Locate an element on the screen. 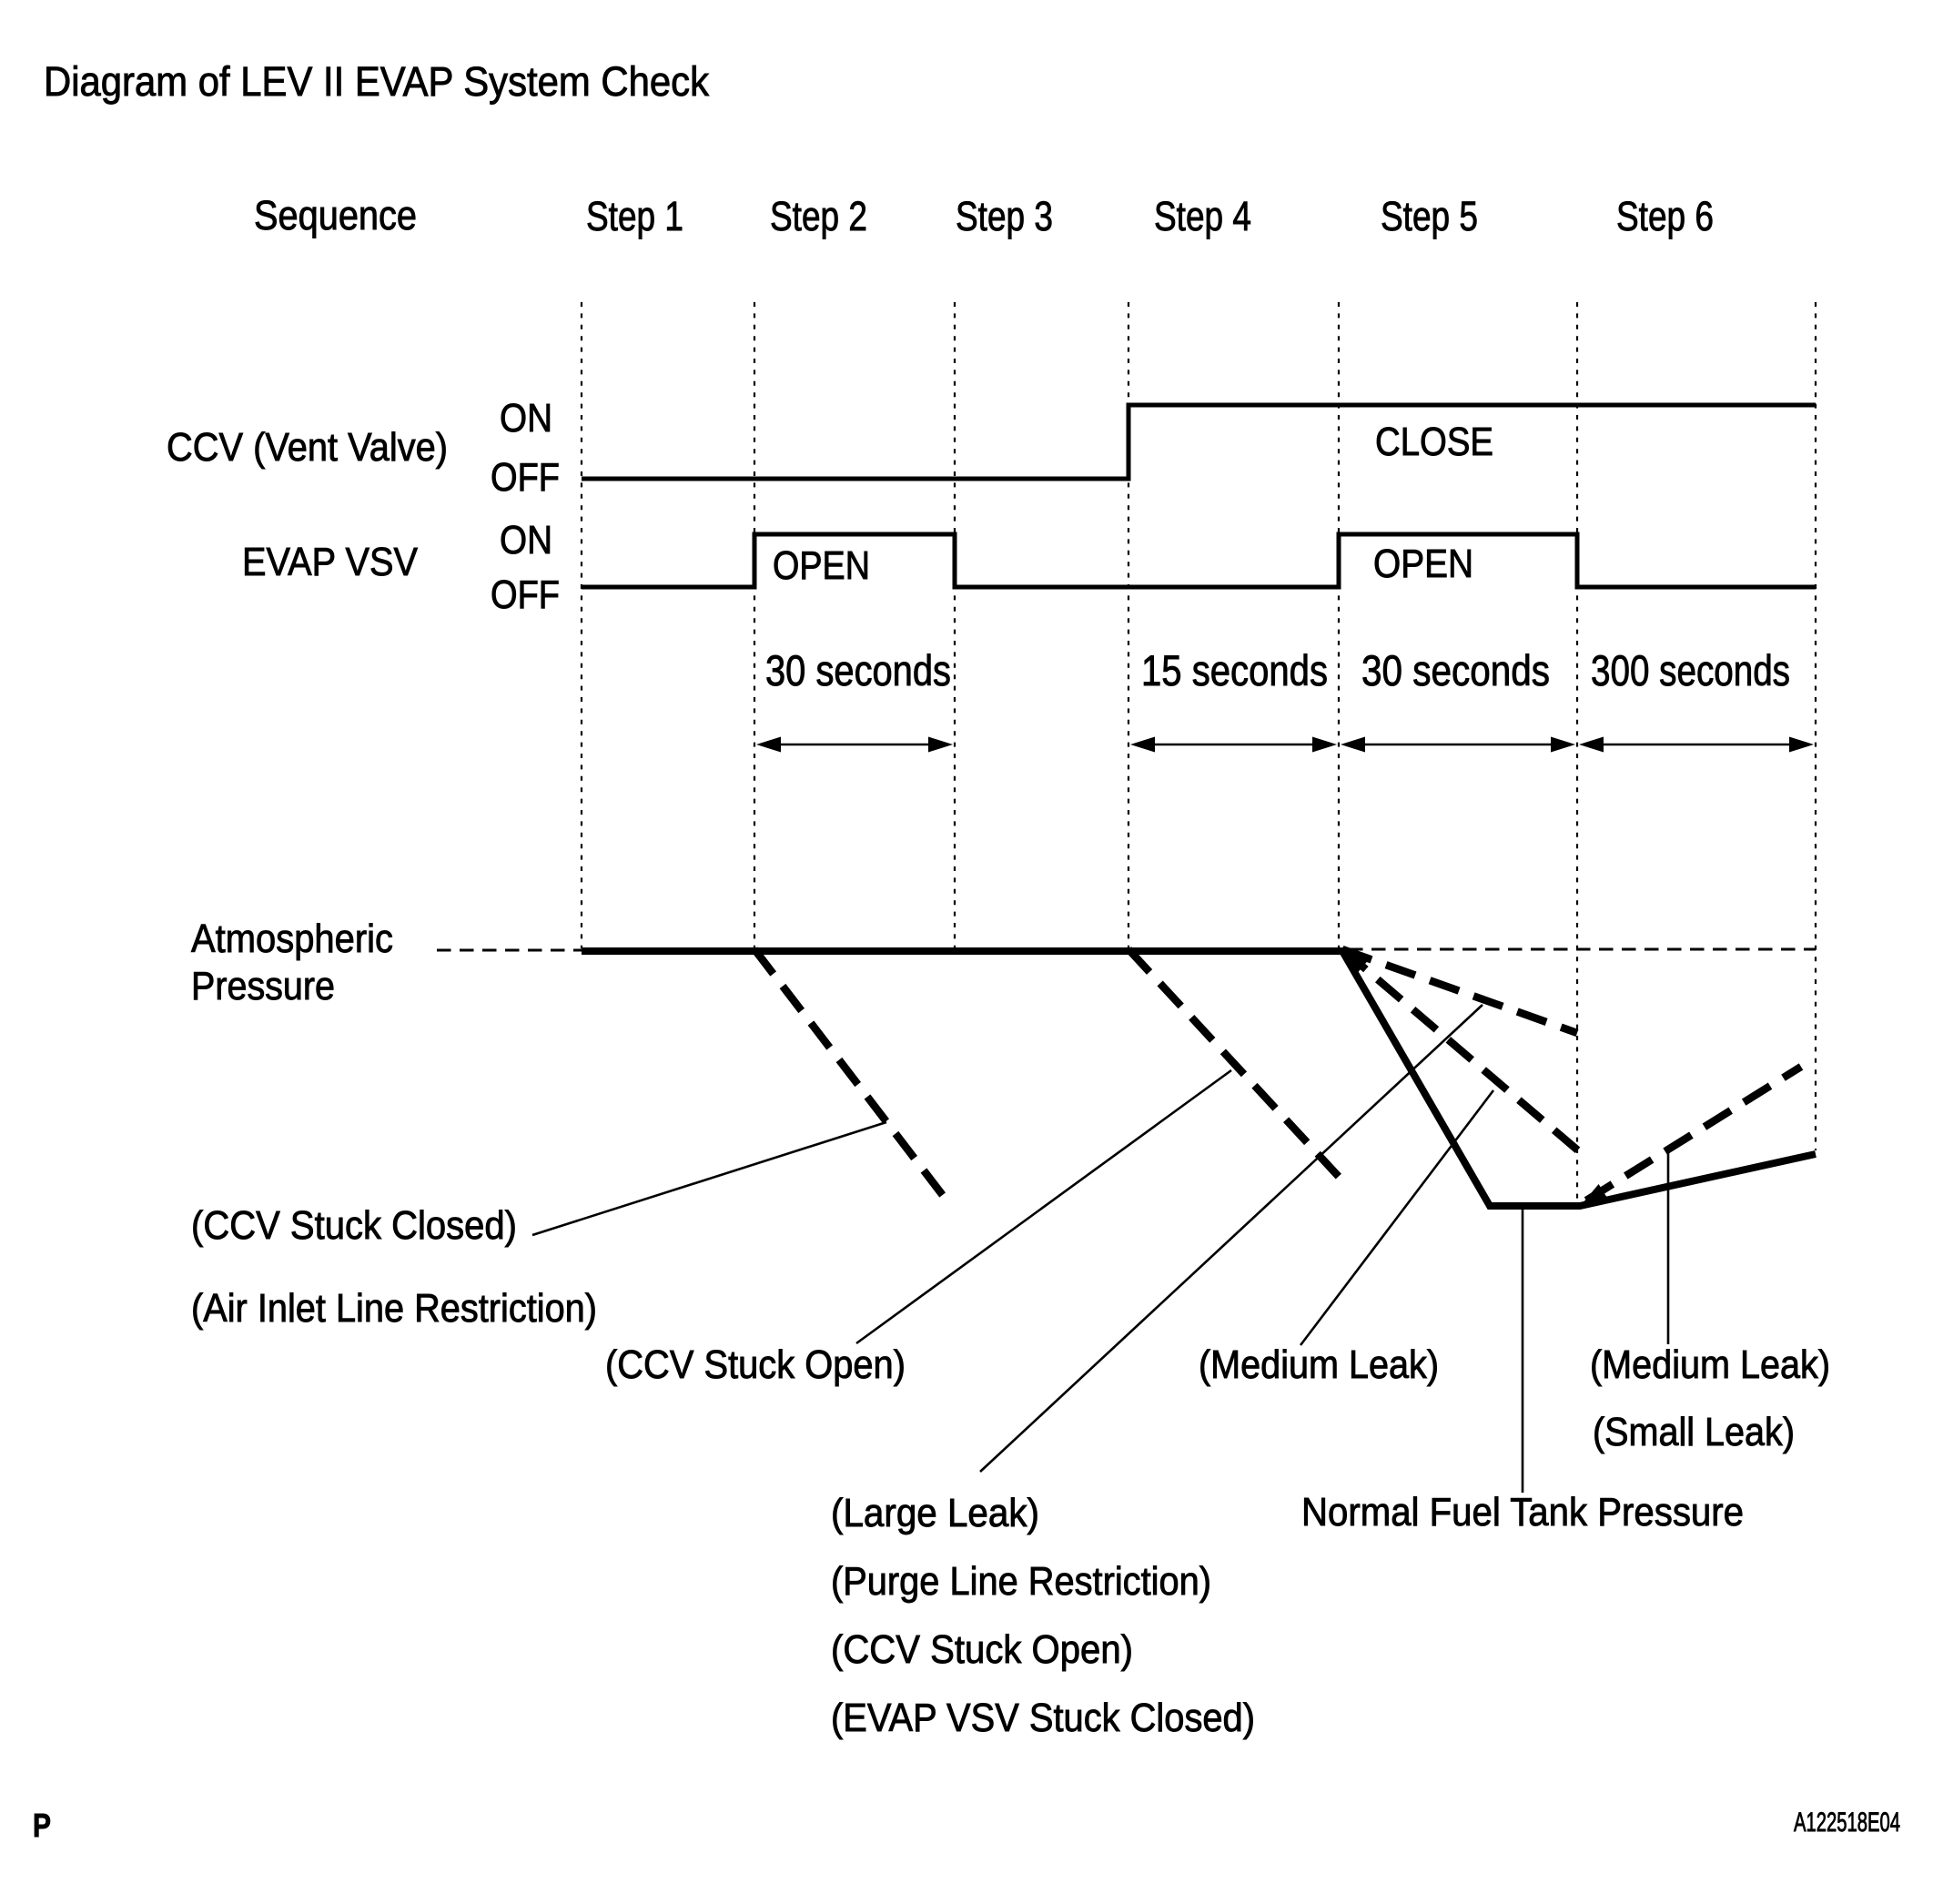  svg-text: Normal Fuel Tank Pressure is located at coordinates (1522, 1512).